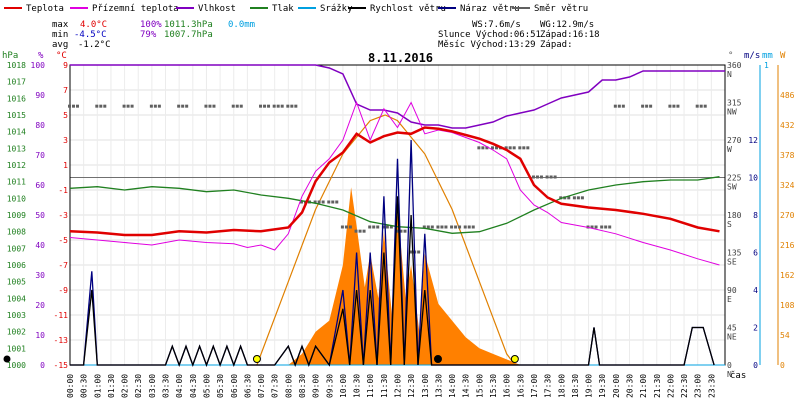 This screenshot has width=800, height=404. I want to click on hpa-tick-label: 1014, so click(16, 132).